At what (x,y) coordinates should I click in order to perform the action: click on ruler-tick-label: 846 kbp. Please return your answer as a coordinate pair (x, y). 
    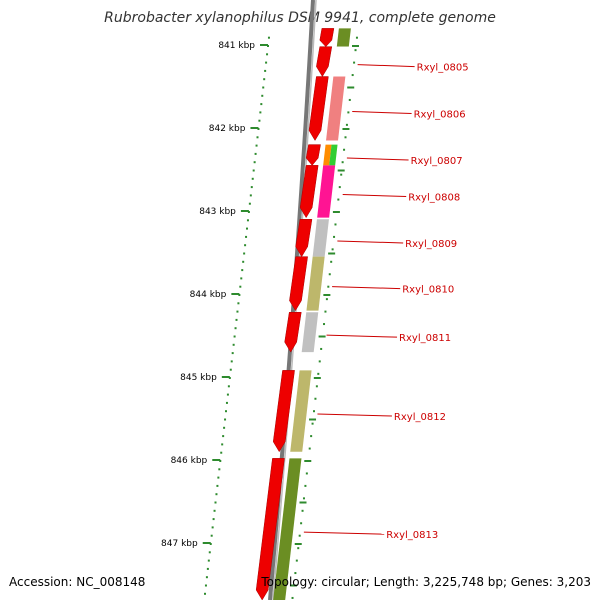
    Looking at the image, I should click on (189, 461).